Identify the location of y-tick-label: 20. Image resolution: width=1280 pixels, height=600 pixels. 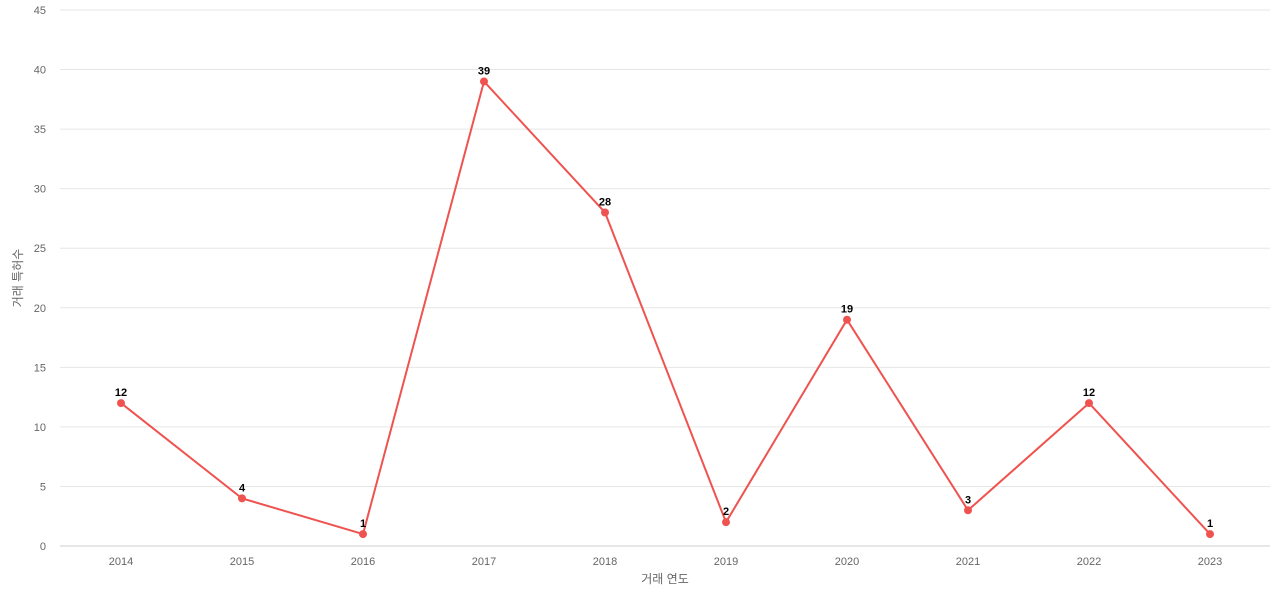
(40, 309).